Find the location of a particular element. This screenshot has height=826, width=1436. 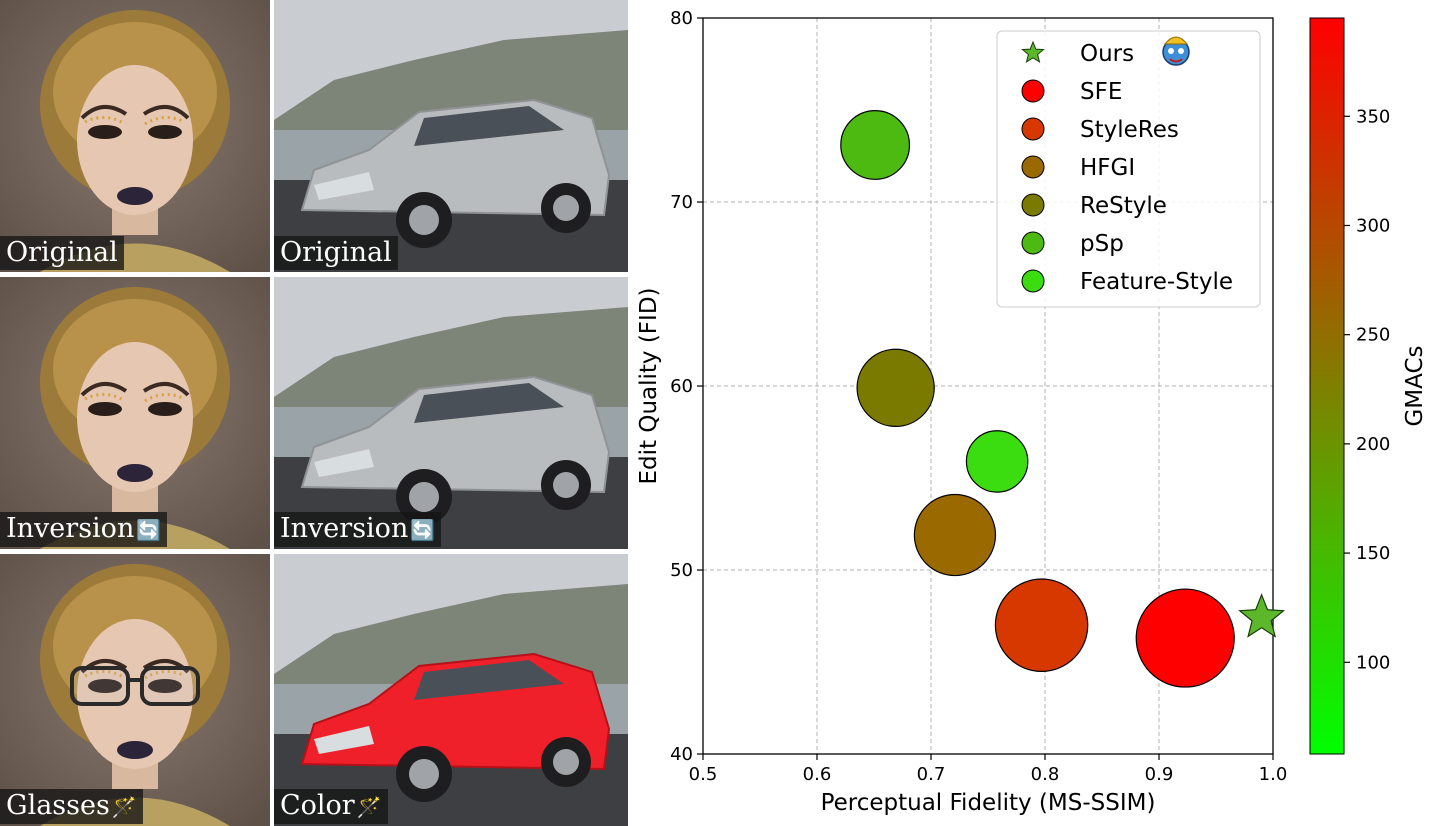

panel-caption: Glasses 🪄 is located at coordinates (71, 806).